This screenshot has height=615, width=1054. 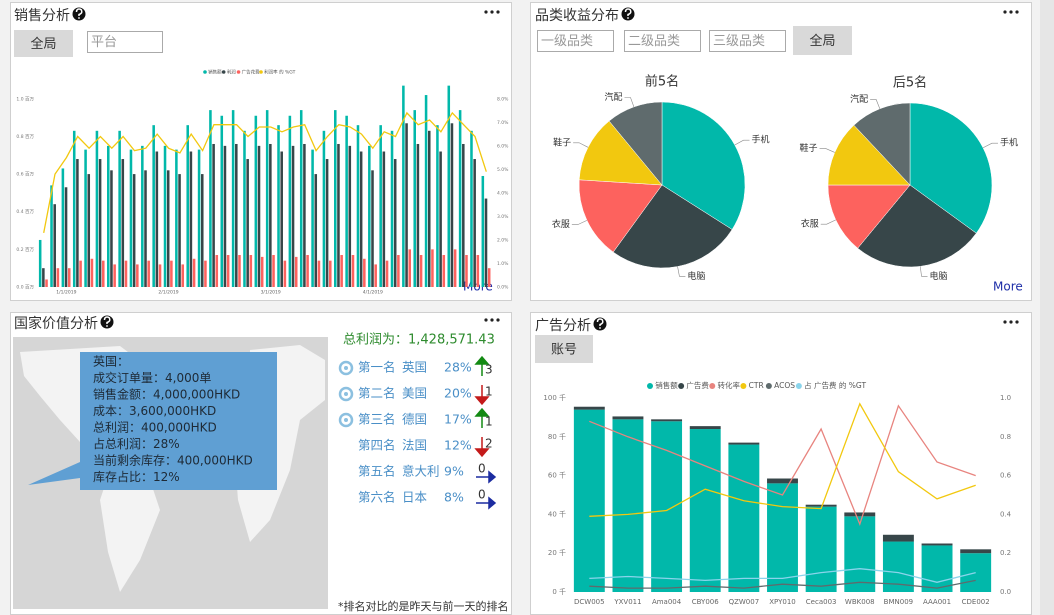 I want to click on pie-slice, so click(x=869, y=155).